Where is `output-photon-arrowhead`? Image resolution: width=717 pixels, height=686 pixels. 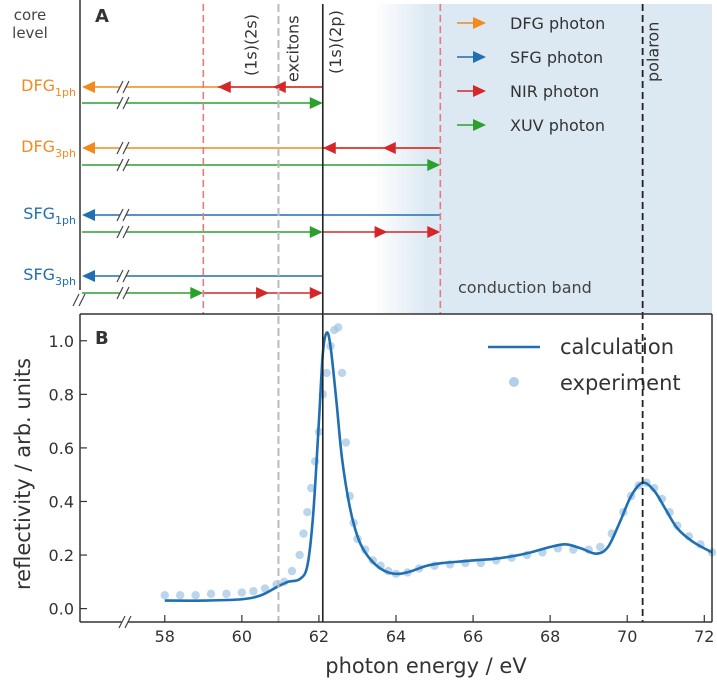
output-photon-arrowhead is located at coordinates (88, 148).